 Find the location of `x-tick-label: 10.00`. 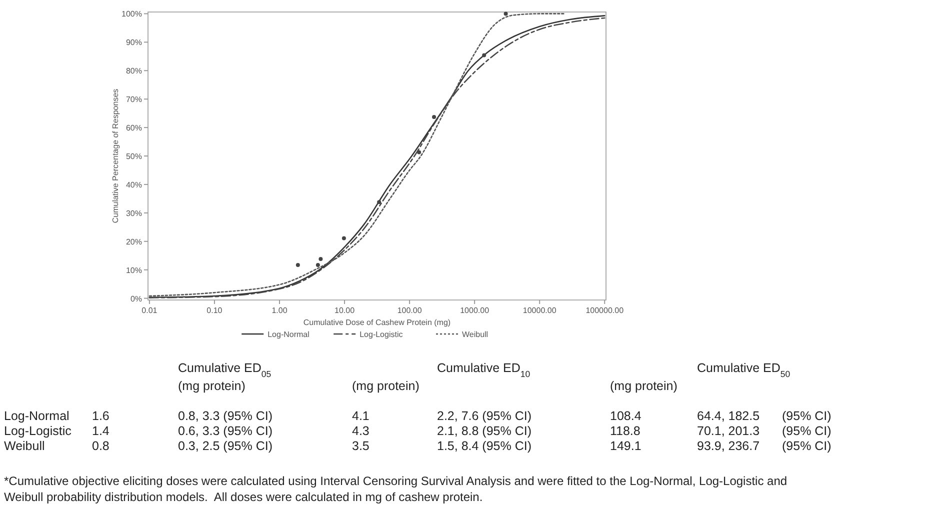

x-tick-label: 10.00 is located at coordinates (345, 310).